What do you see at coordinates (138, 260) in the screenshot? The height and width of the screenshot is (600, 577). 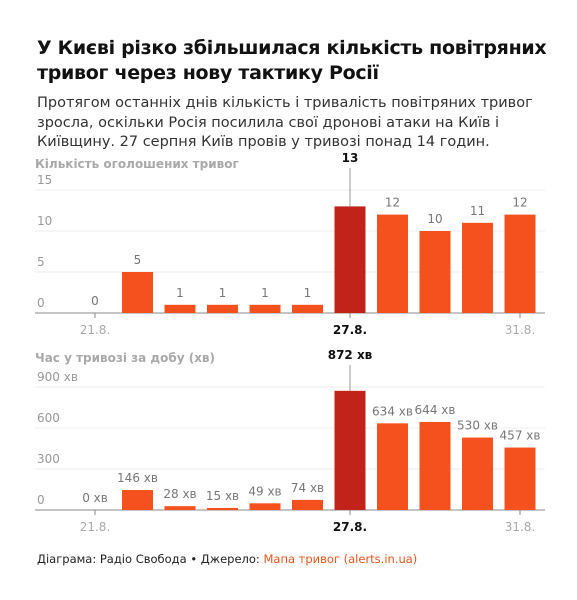 I see `value-label: 5` at bounding box center [138, 260].